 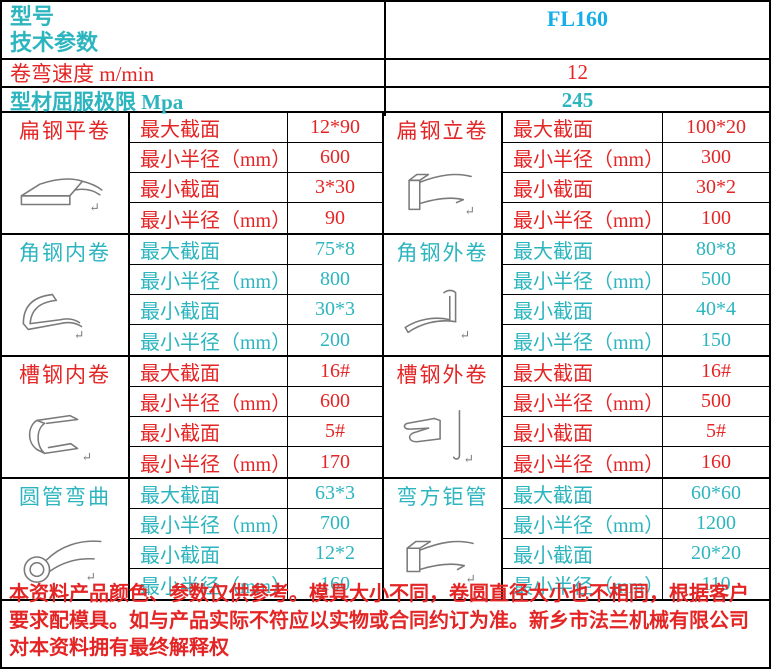 What do you see at coordinates (716, 524) in the screenshot?
I see `row-value: 1200` at bounding box center [716, 524].